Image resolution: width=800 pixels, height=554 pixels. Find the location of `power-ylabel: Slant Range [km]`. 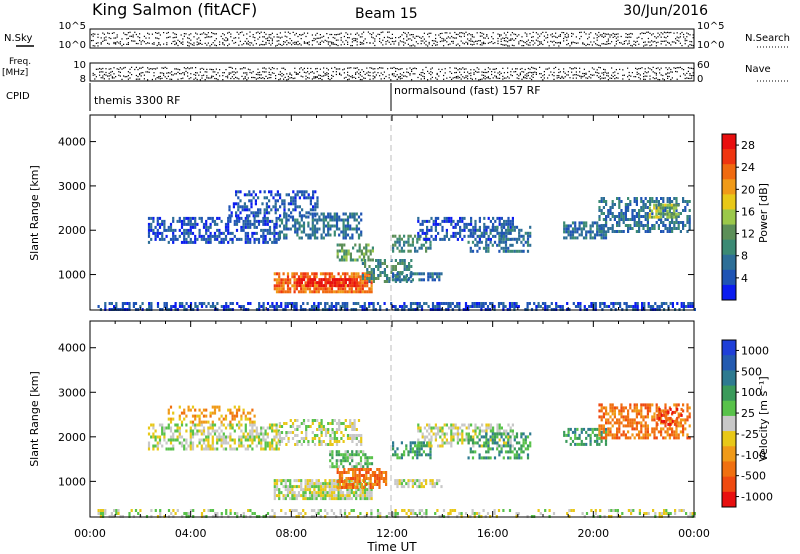

power-ylabel: Slant Range [km] is located at coordinates (34, 213).